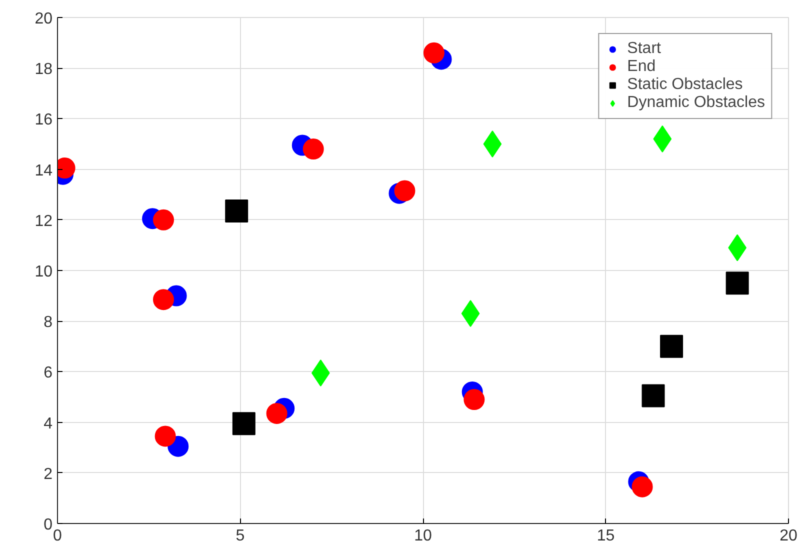 This screenshot has width=805, height=554. What do you see at coordinates (43, 69) in the screenshot?
I see `y-tick-label: 18` at bounding box center [43, 69].